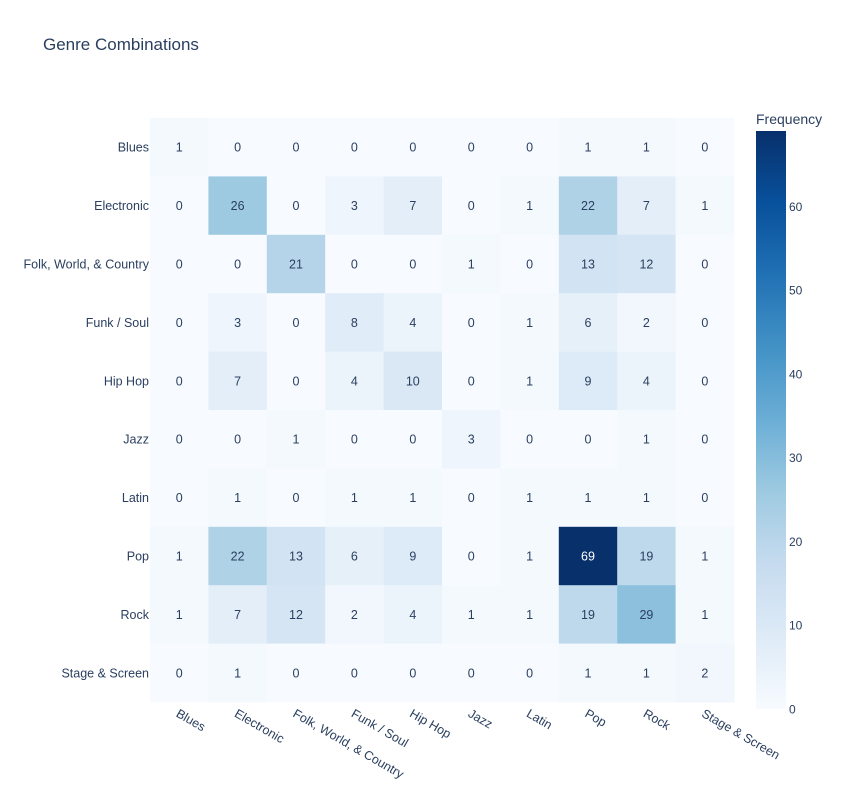 The image size is (850, 800). What do you see at coordinates (588, 206) in the screenshot?
I see `heatmap-cell-value: 22` at bounding box center [588, 206].